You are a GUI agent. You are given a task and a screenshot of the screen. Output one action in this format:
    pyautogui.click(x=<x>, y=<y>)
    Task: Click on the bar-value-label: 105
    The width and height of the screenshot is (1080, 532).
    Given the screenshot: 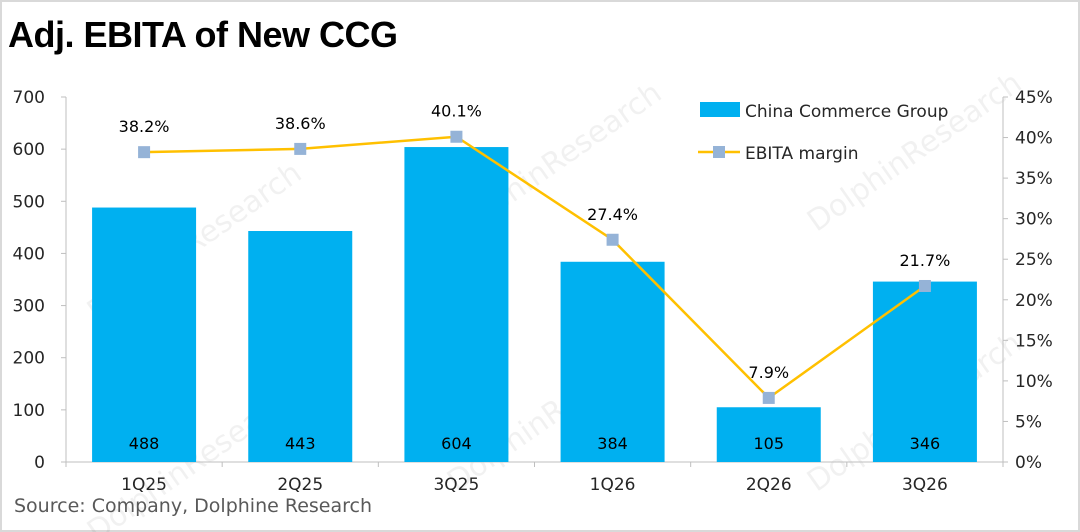 What is the action you would take?
    pyautogui.click(x=768, y=443)
    